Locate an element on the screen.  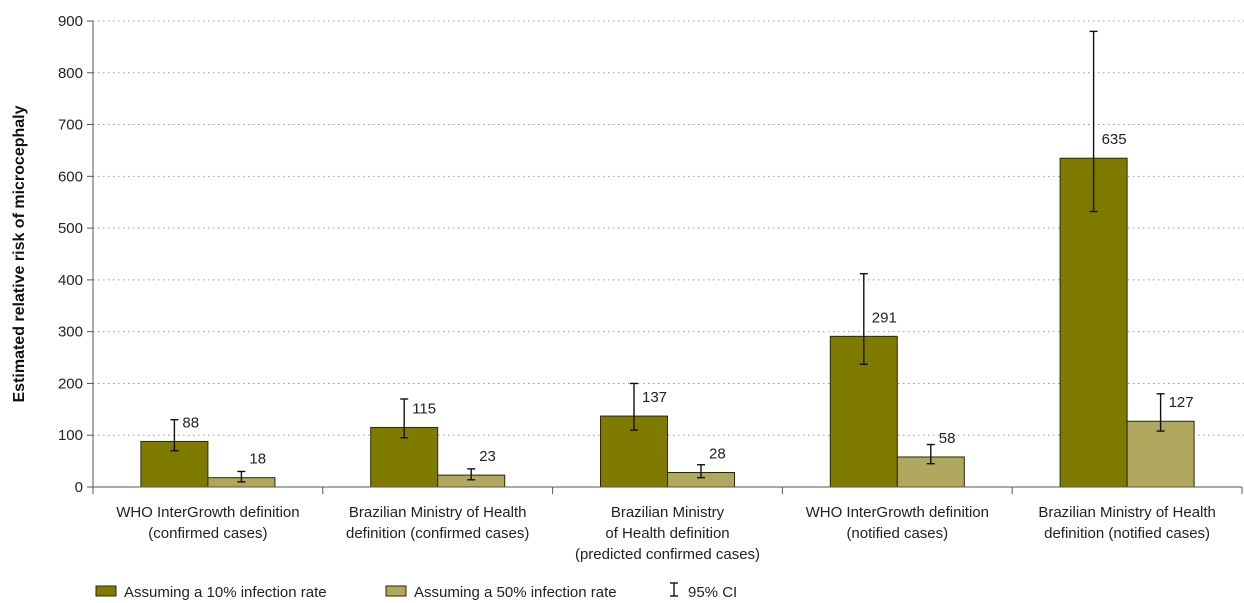
legend-label: Assuming a 50% infection rate is located at coordinates (515, 592).